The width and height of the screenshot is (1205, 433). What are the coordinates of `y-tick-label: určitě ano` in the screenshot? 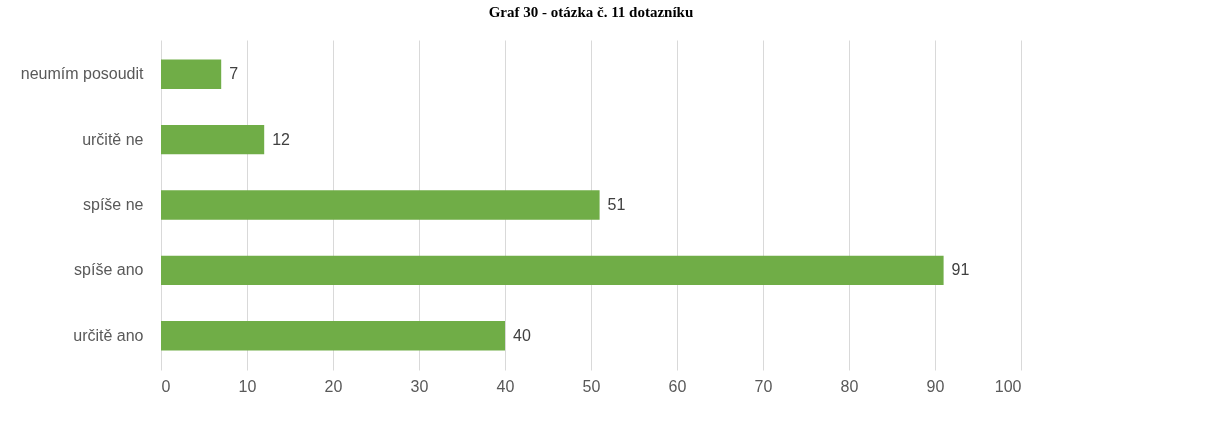 It's located at (108, 335).